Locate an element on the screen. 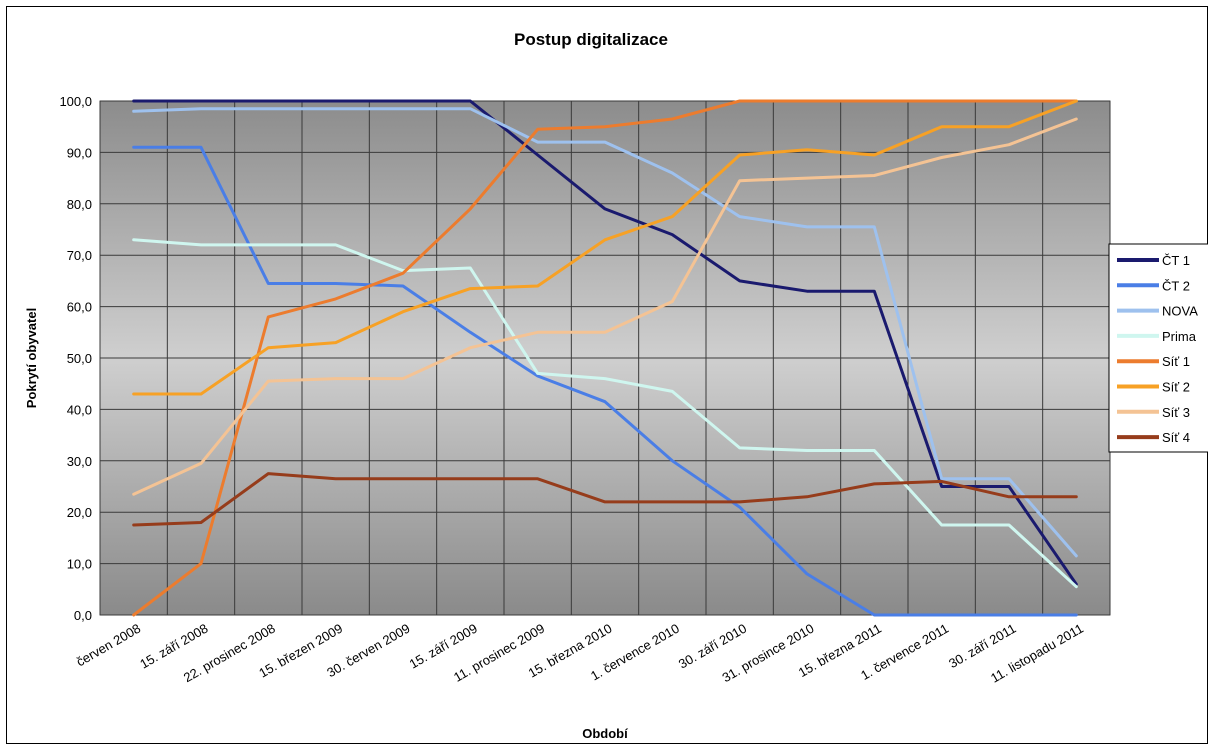 This screenshot has height=745, width=1208. y-tick-label: 80,0 is located at coordinates (79, 204).